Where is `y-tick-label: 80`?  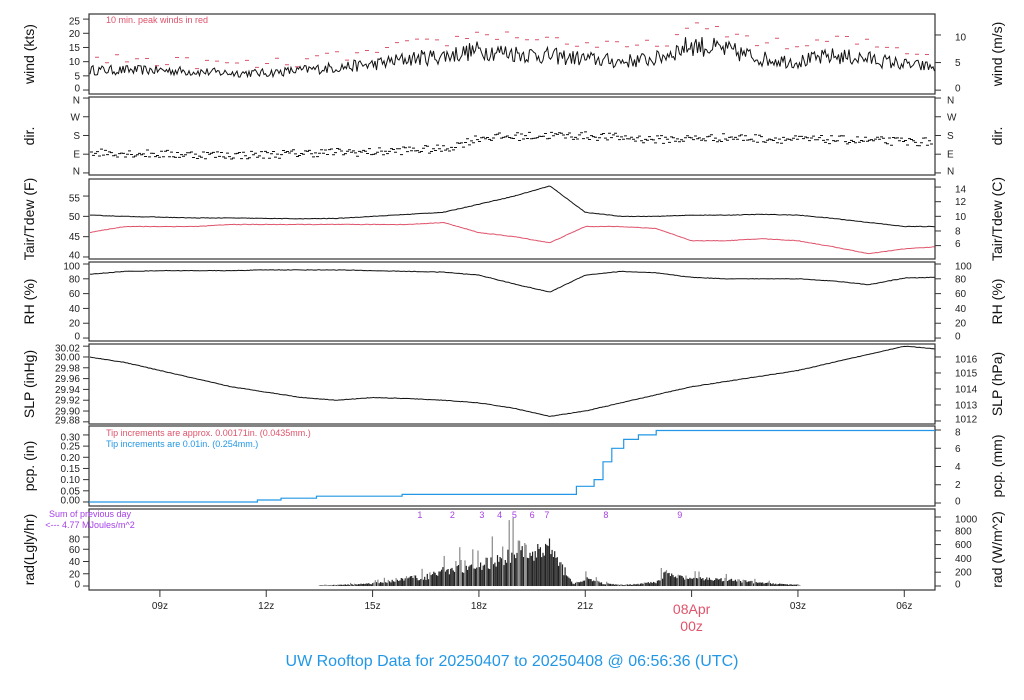 y-tick-label: 80 is located at coordinates (75, 279).